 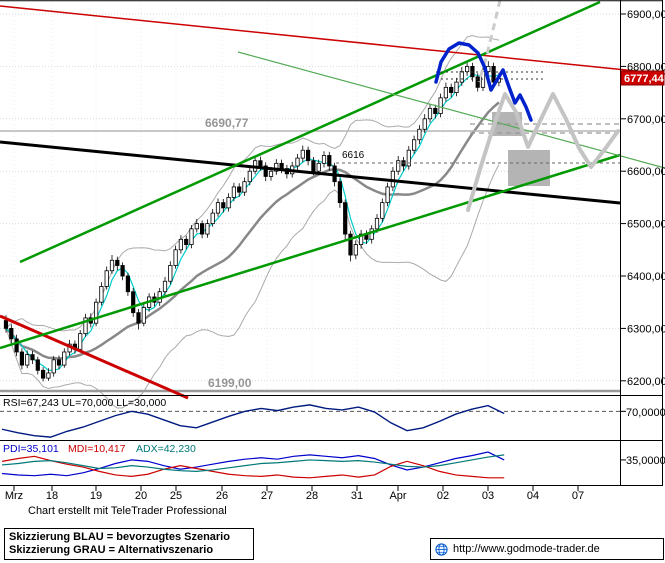 I want to click on x-axis-label: 19, so click(x=96, y=496).